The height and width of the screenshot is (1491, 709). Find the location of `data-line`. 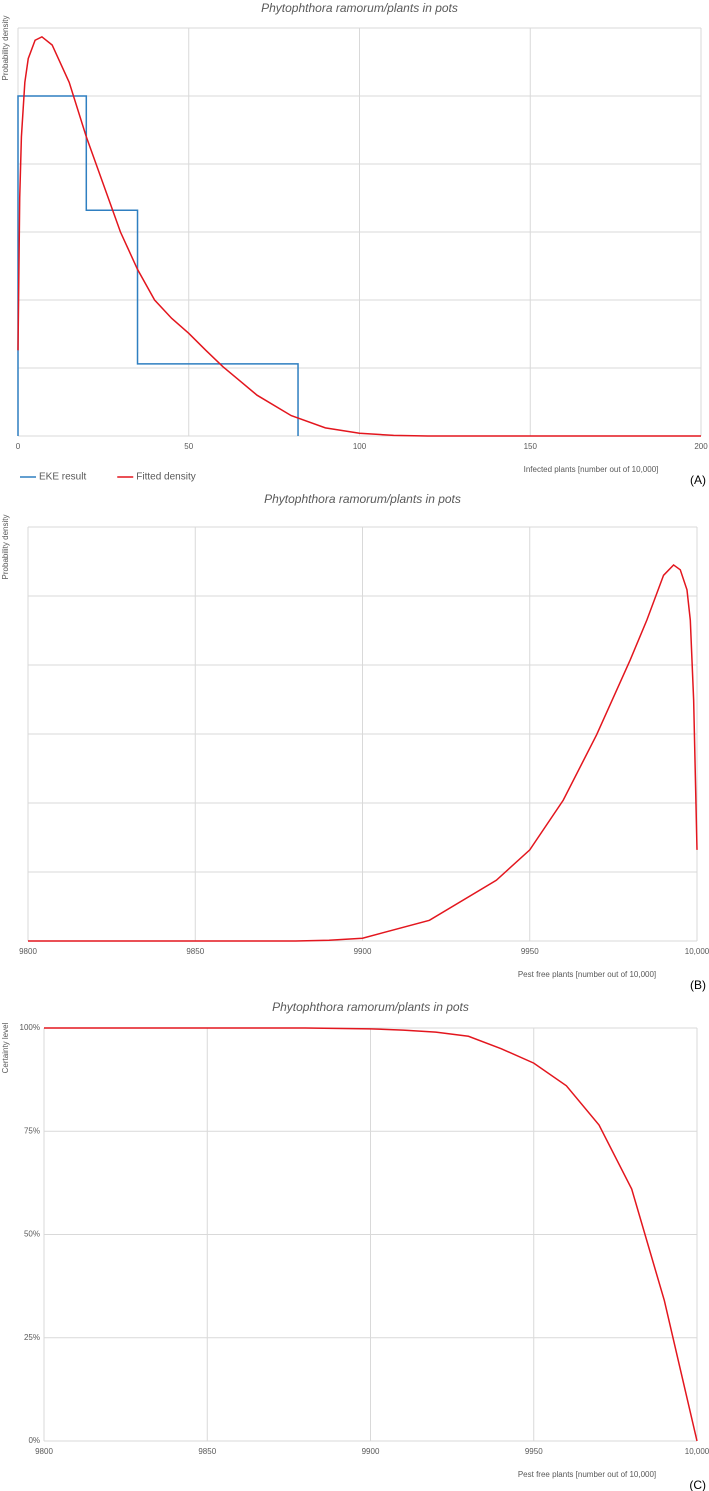

data-line is located at coordinates (158, 265).